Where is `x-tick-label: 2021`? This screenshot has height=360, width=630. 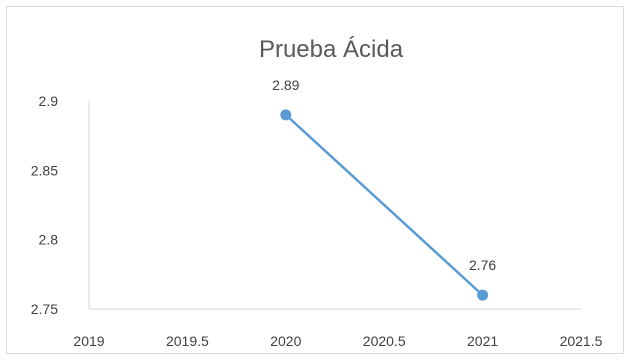 x-tick-label: 2021 is located at coordinates (482, 341).